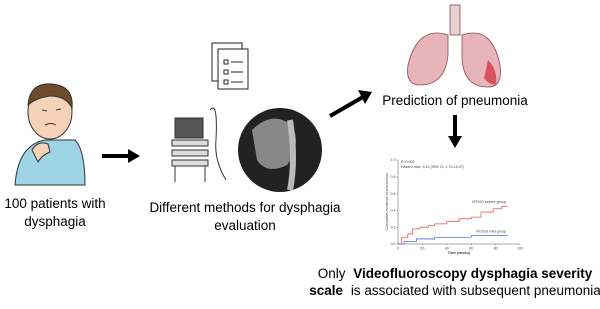  I want to click on y-tick-label: 0.6, so click(393, 194).